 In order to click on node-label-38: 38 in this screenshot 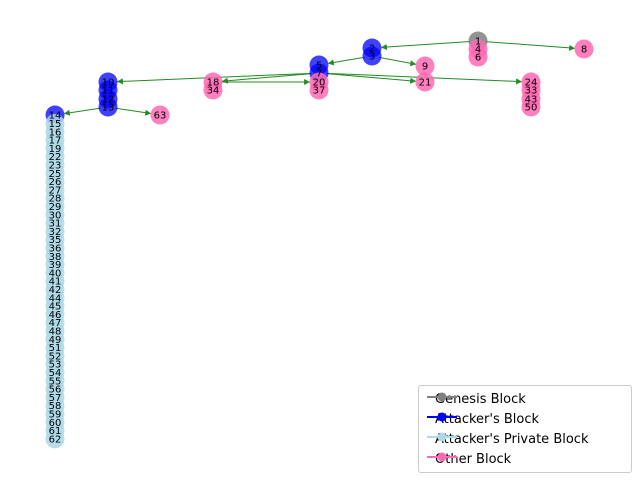, I will do `click(55, 257)`.